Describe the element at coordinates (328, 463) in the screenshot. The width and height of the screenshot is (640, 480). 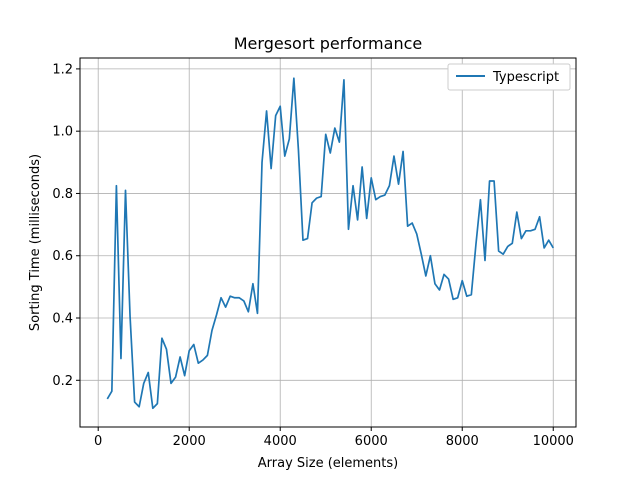
I see `x-axis-label: Array Size (elements)` at that location.